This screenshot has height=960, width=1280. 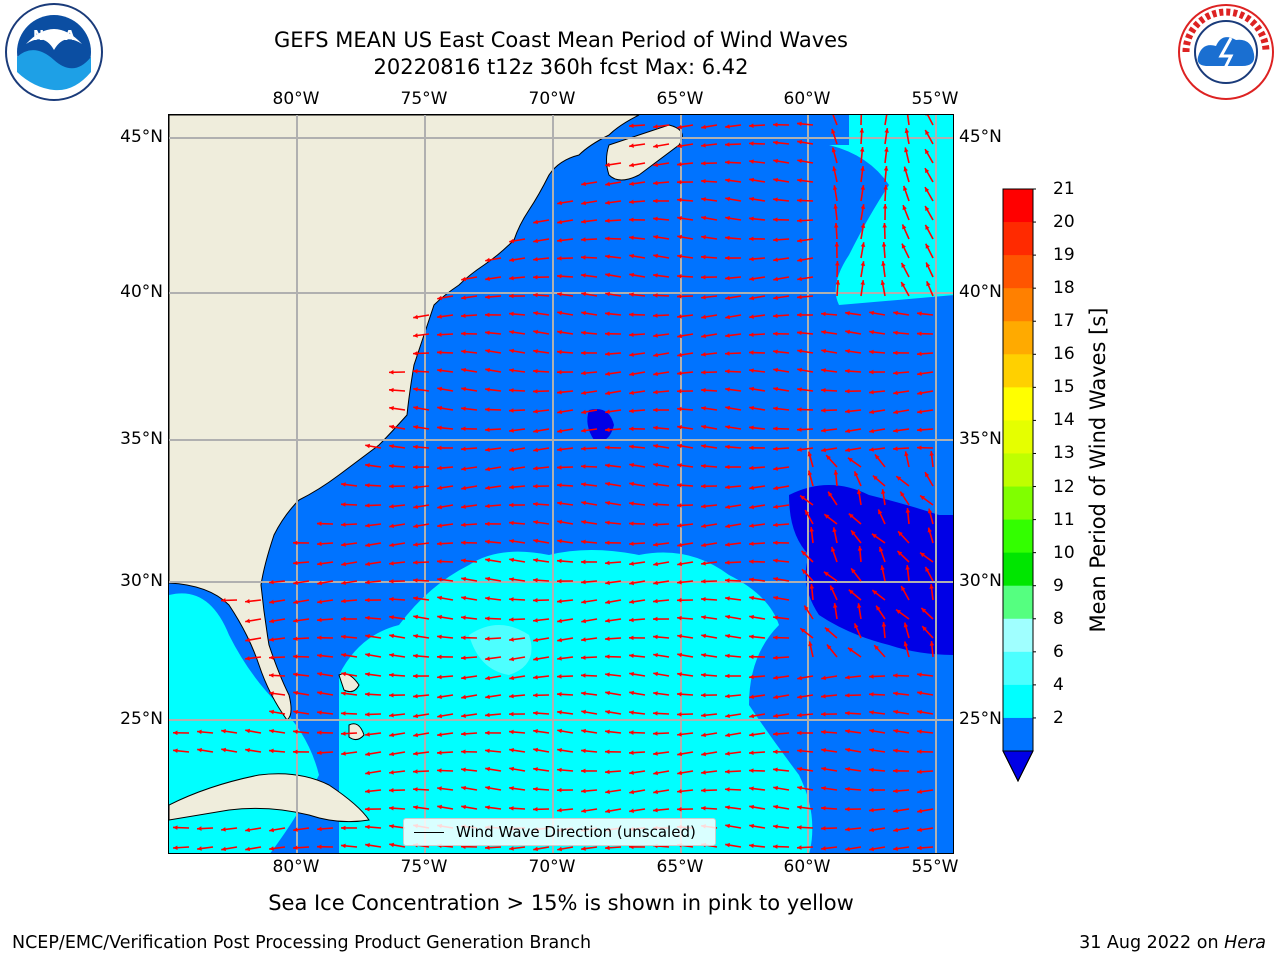 I want to click on lon-label-top: 70°W, so click(x=552, y=99).